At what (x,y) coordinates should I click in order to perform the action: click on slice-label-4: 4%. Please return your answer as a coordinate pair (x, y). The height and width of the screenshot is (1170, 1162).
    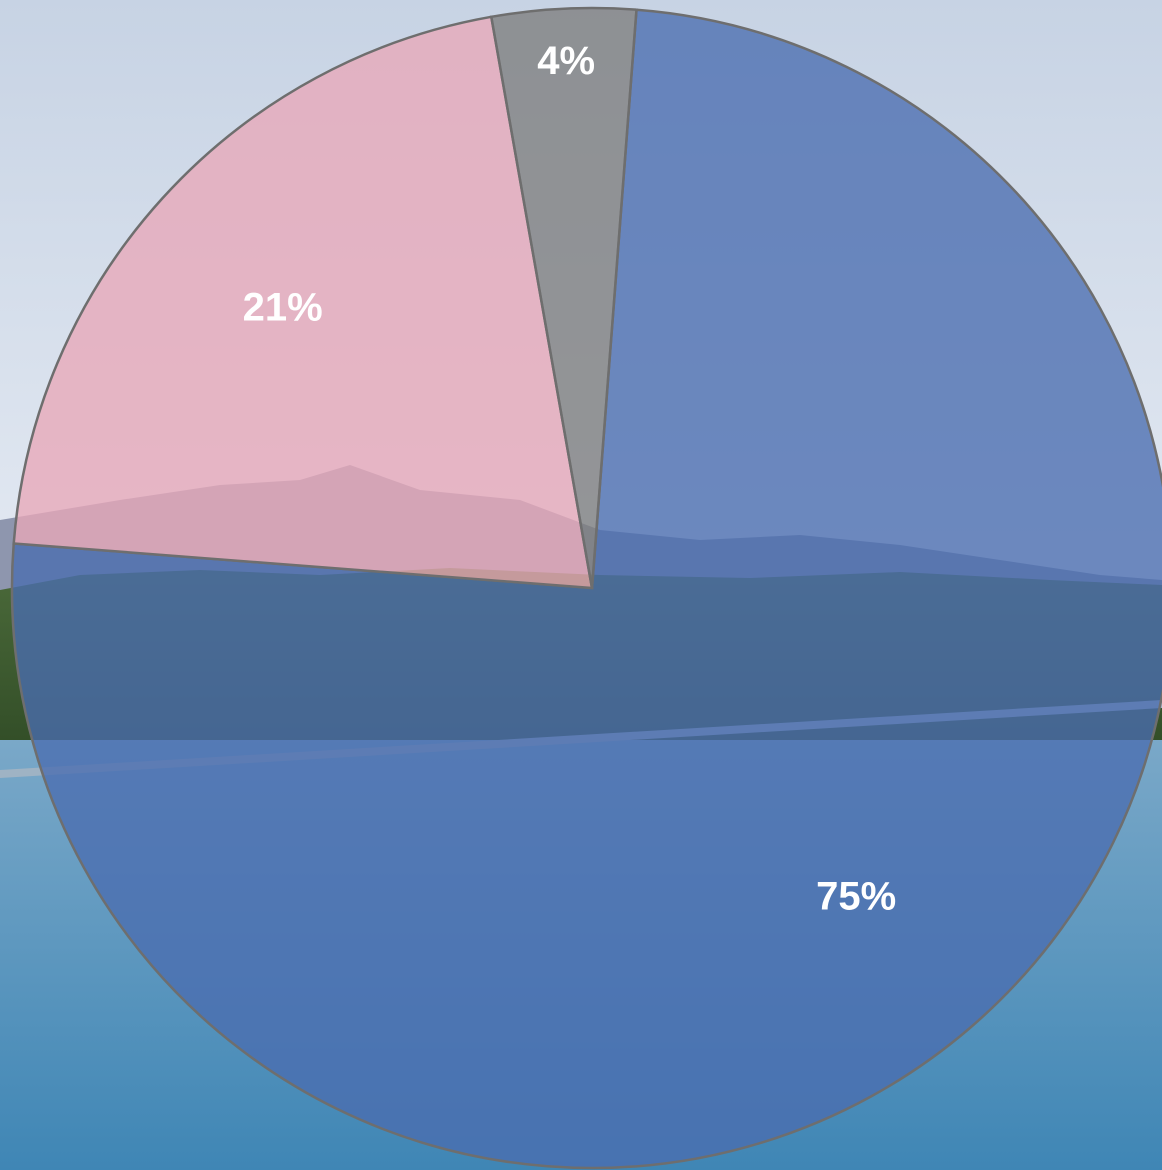
    Looking at the image, I should click on (566, 61).